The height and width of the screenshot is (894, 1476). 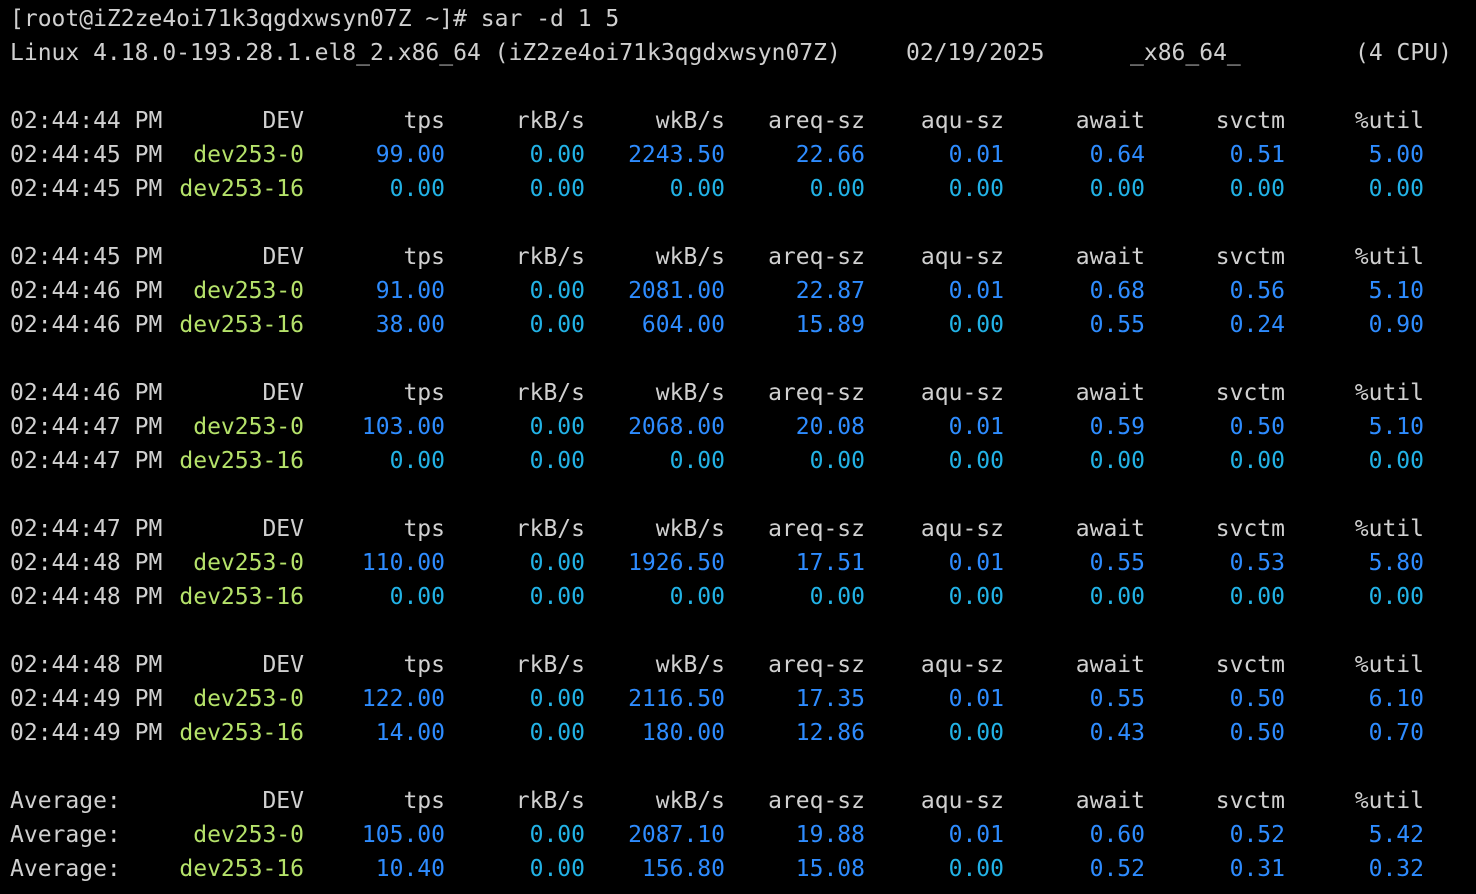 What do you see at coordinates (86, 121) in the screenshot?
I see `header-time: 02:44:44 PM` at bounding box center [86, 121].